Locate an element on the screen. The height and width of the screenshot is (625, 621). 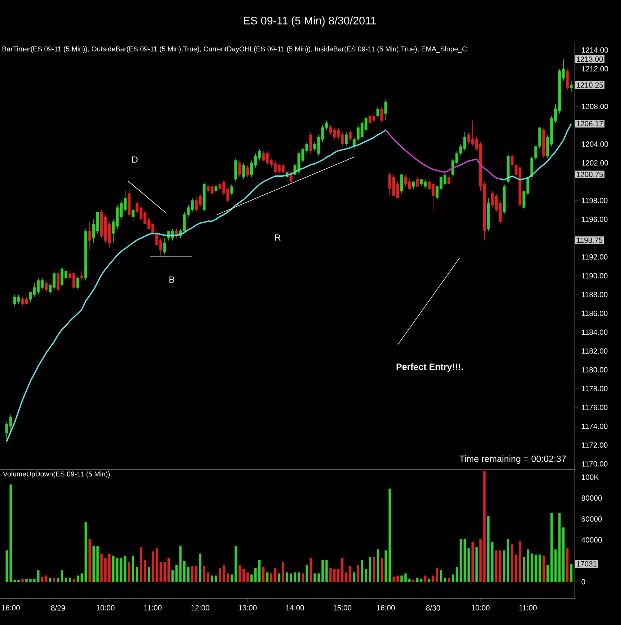
annotation: D is located at coordinates (135, 159).